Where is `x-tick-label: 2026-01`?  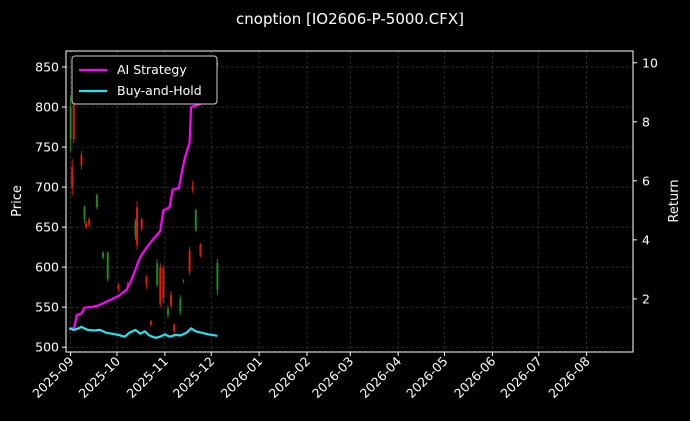
x-tick-label: 2026-01 is located at coordinates (242, 378).